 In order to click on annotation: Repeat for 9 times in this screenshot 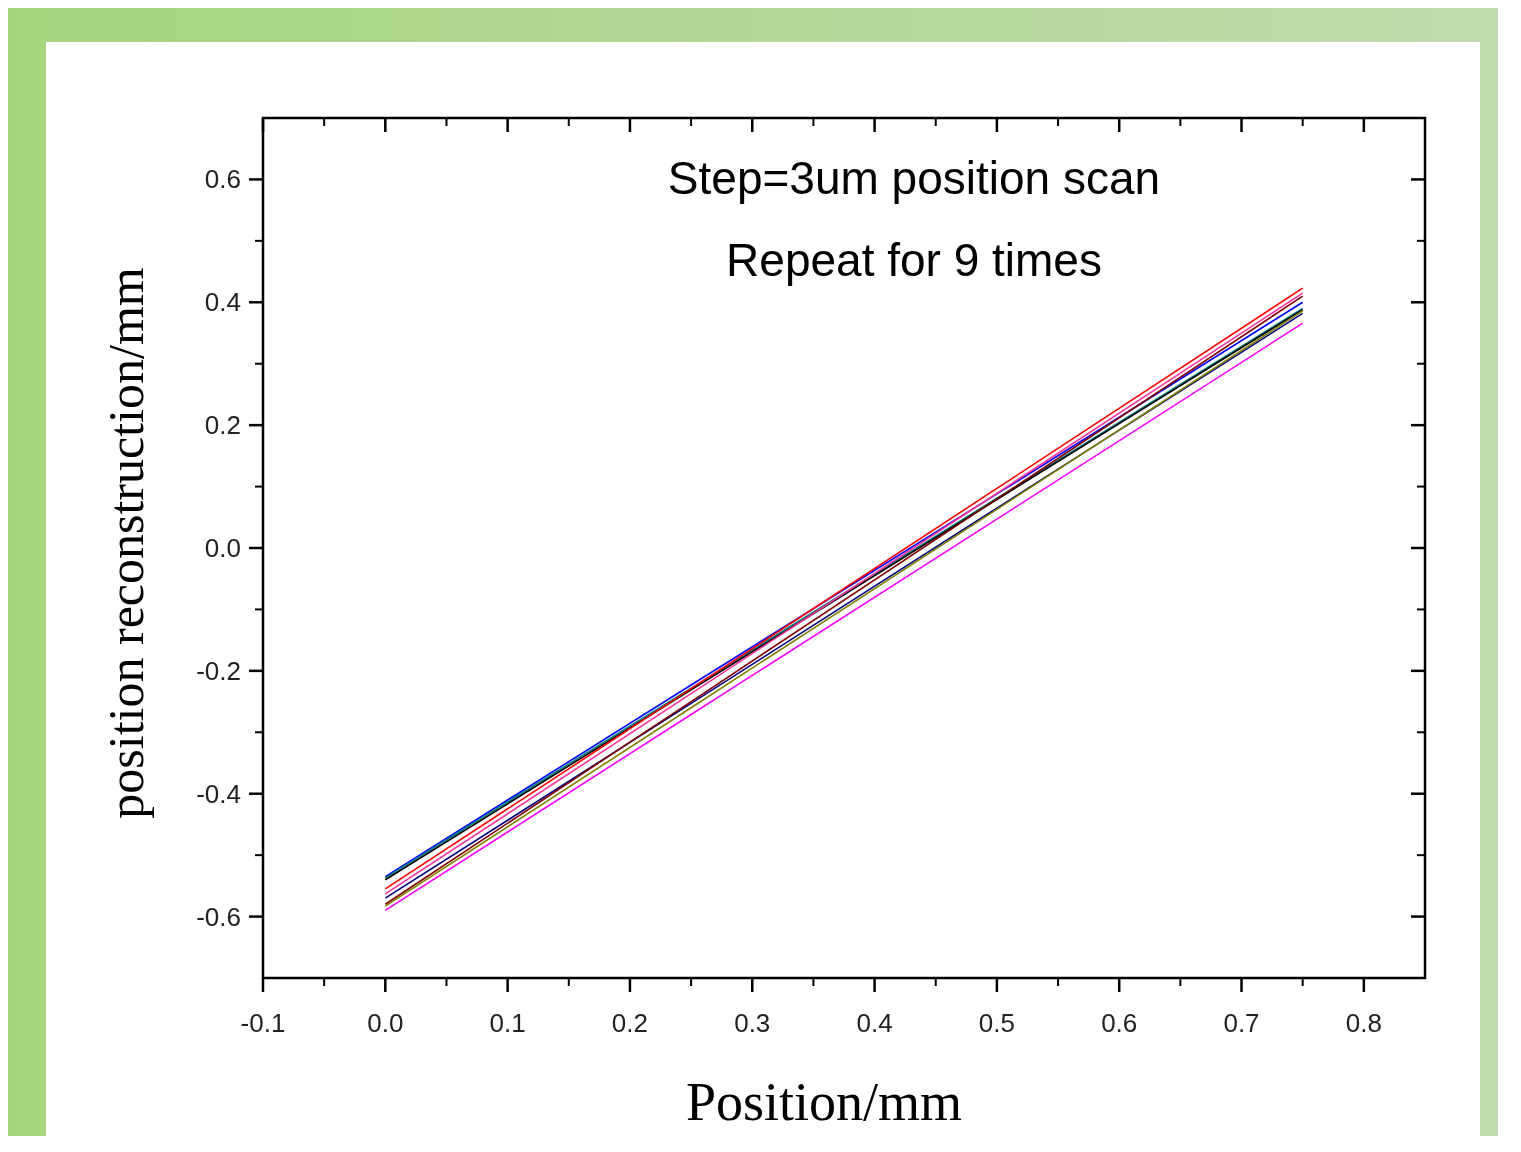, I will do `click(914, 260)`.